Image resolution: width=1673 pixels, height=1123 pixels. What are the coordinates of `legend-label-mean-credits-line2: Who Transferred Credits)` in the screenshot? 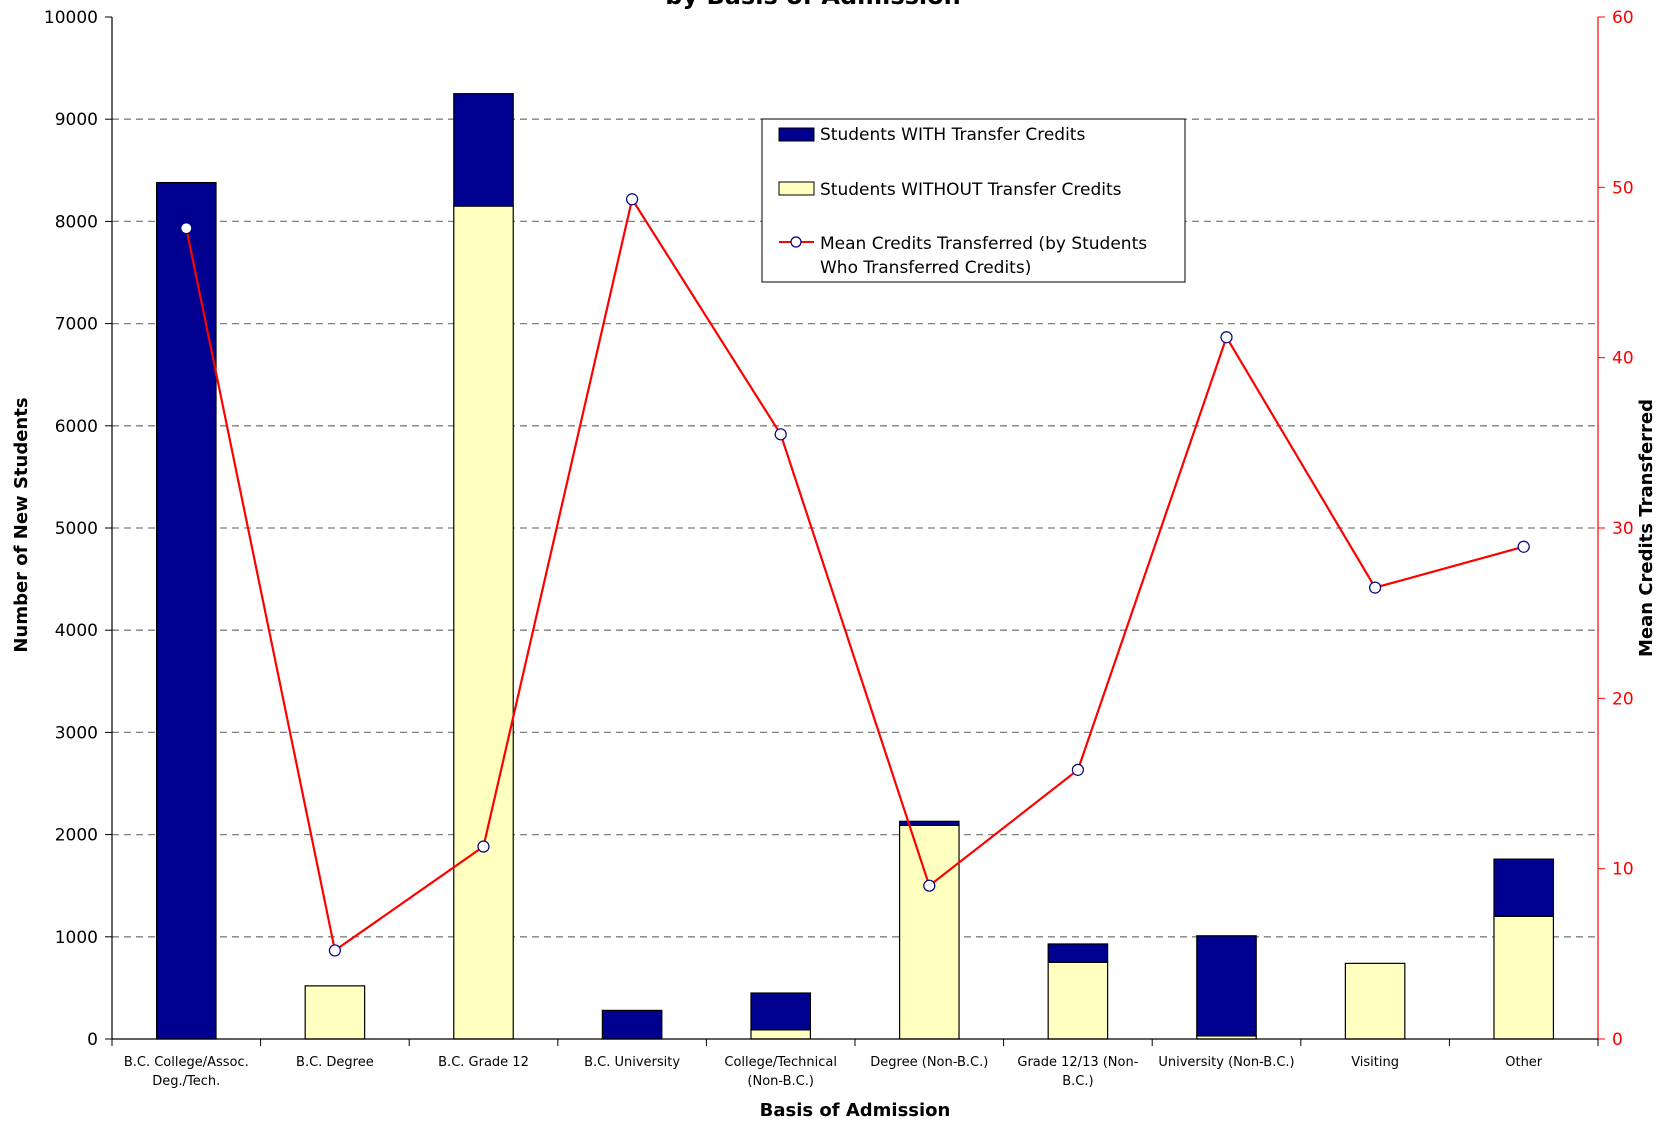 It's located at (925, 268).